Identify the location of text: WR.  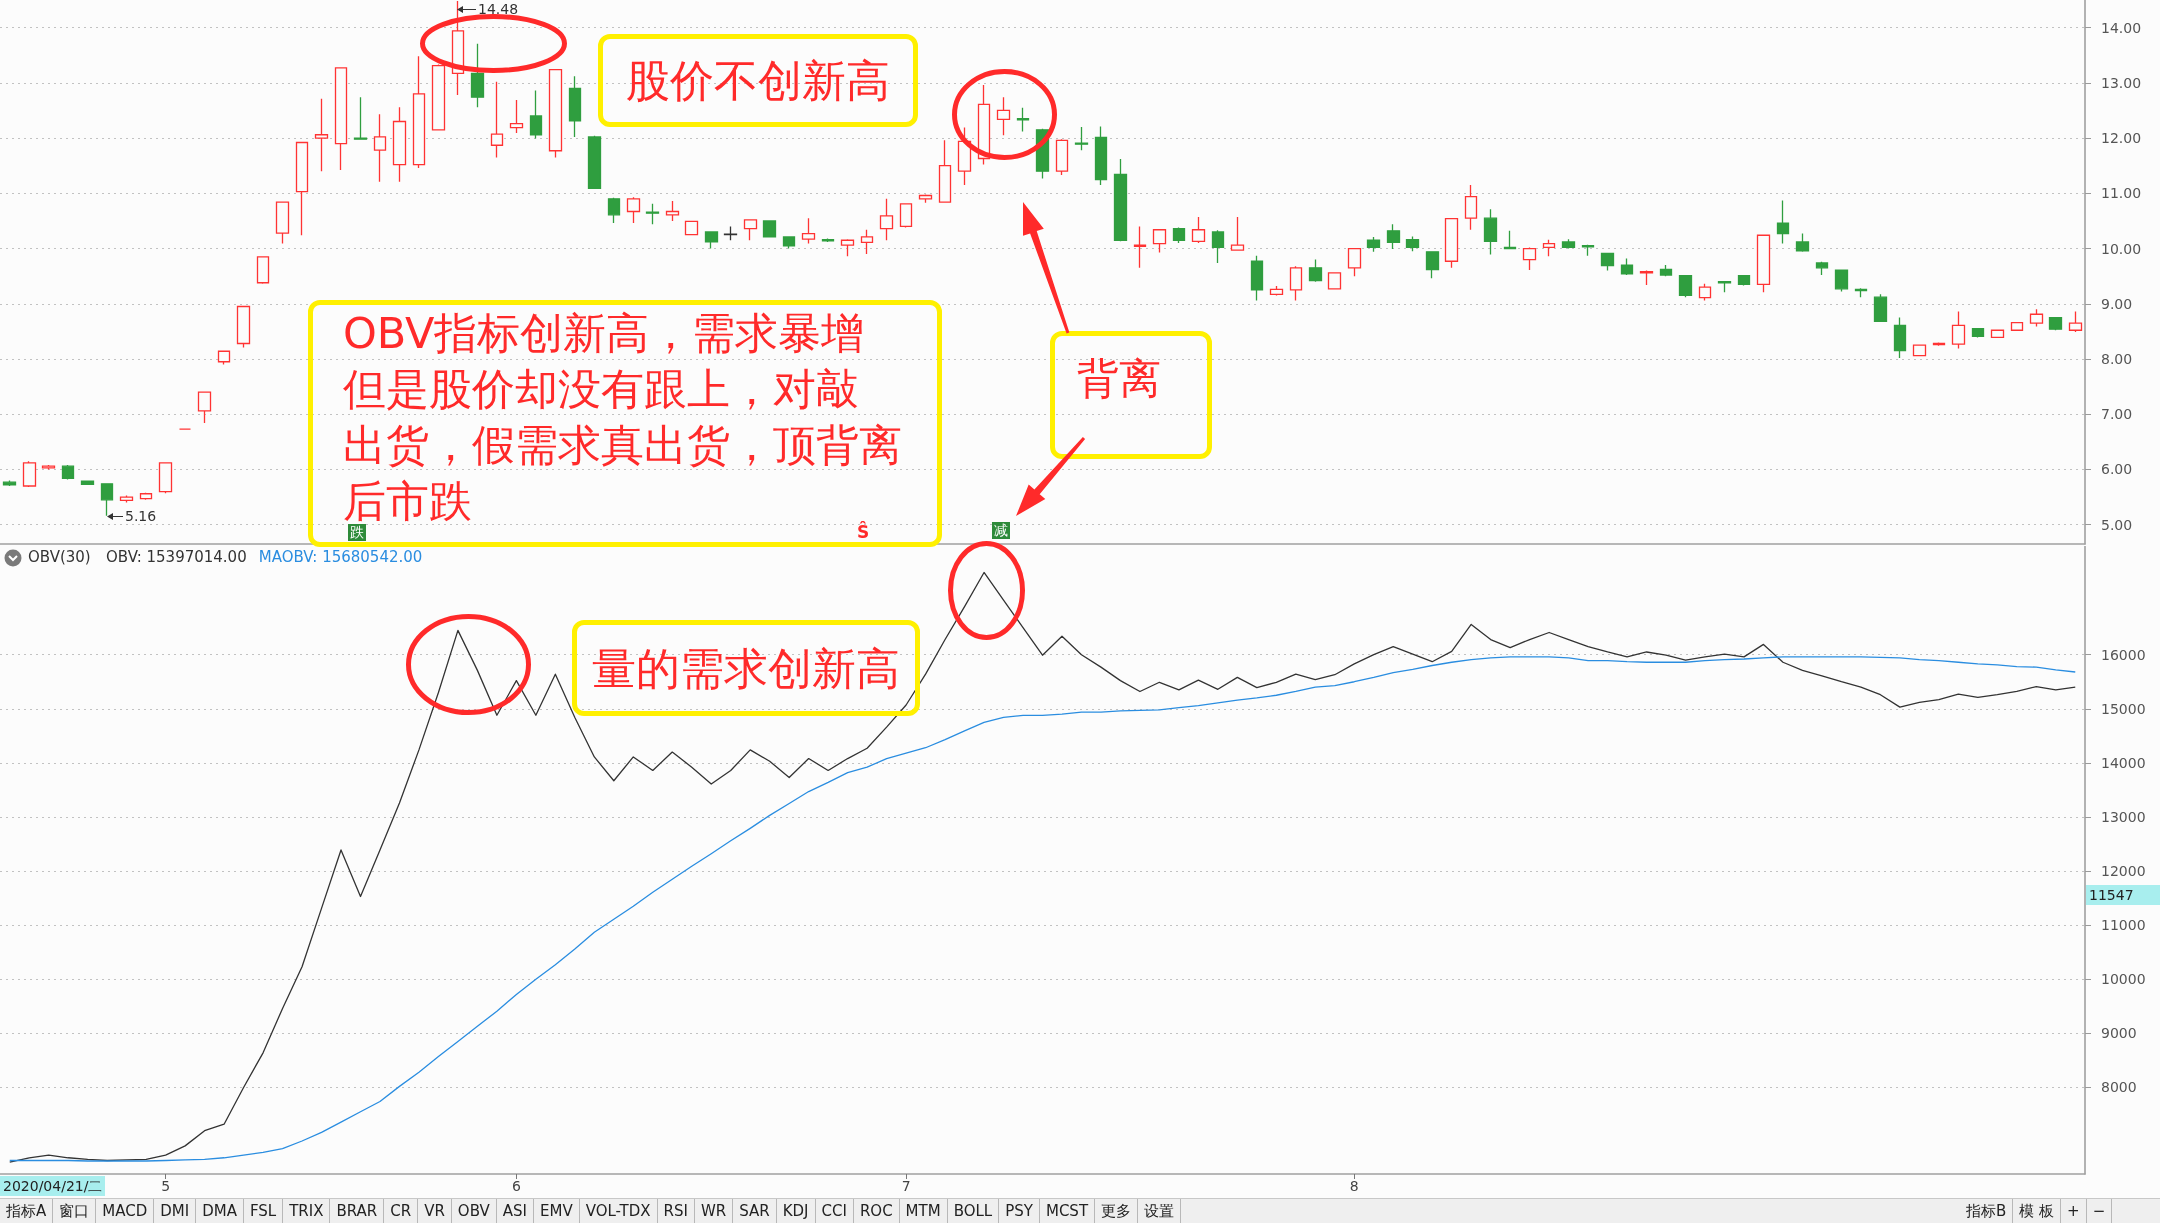
(714, 1211).